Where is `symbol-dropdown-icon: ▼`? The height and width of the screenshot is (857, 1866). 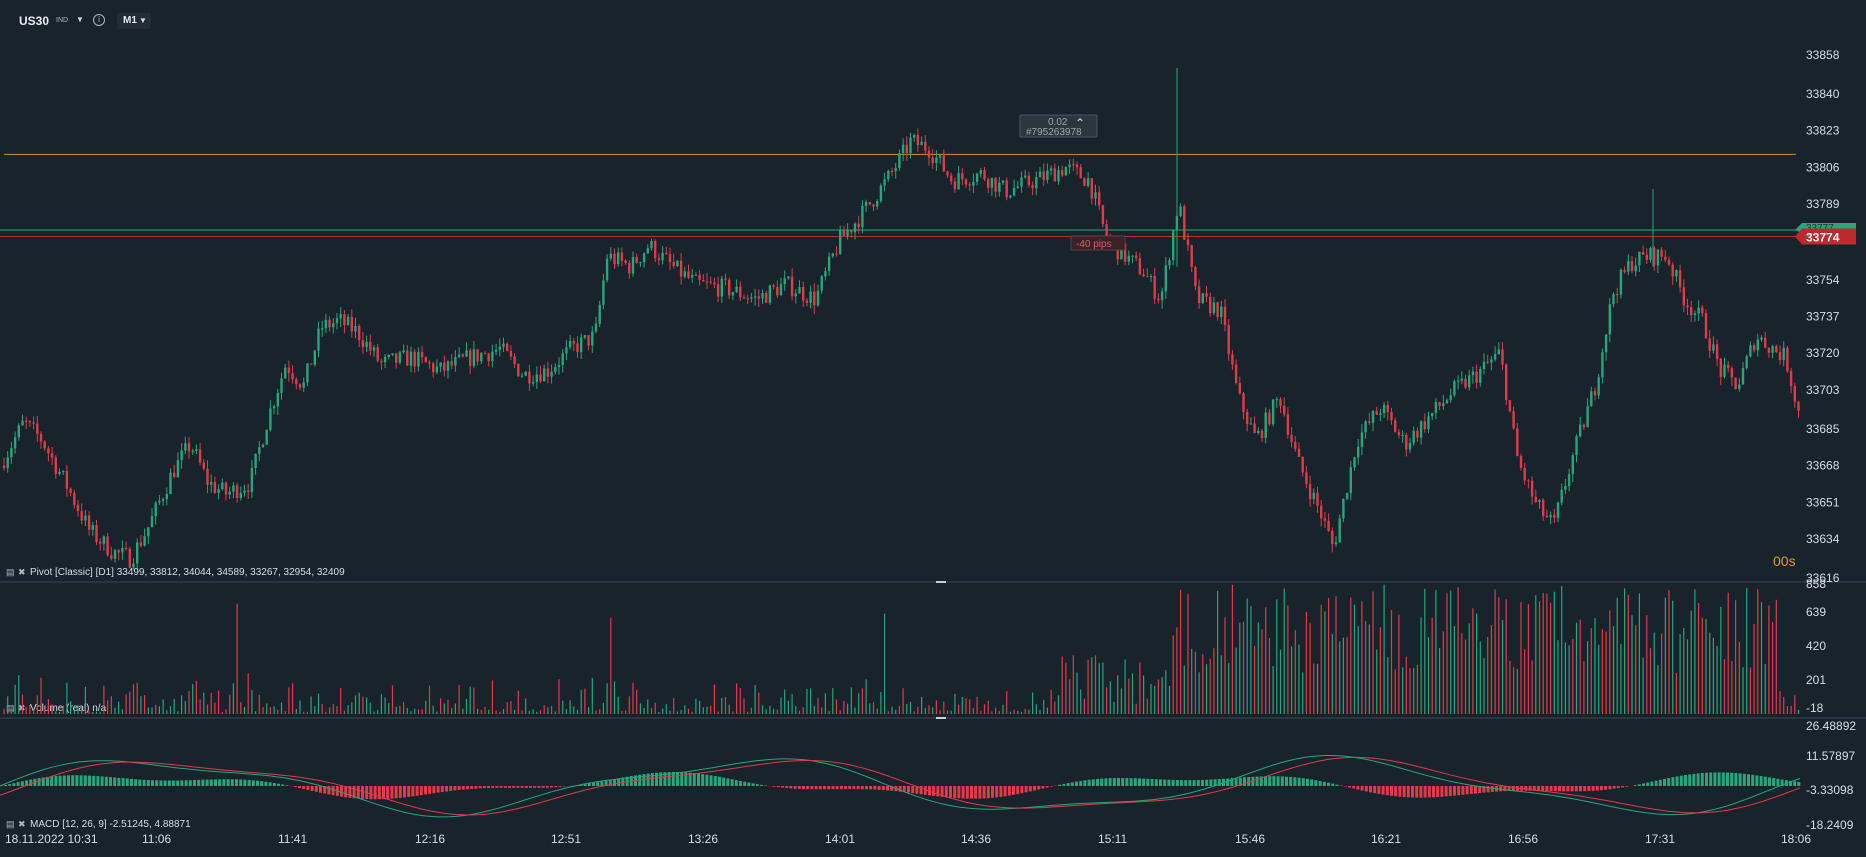 symbol-dropdown-icon: ▼ is located at coordinates (80, 19).